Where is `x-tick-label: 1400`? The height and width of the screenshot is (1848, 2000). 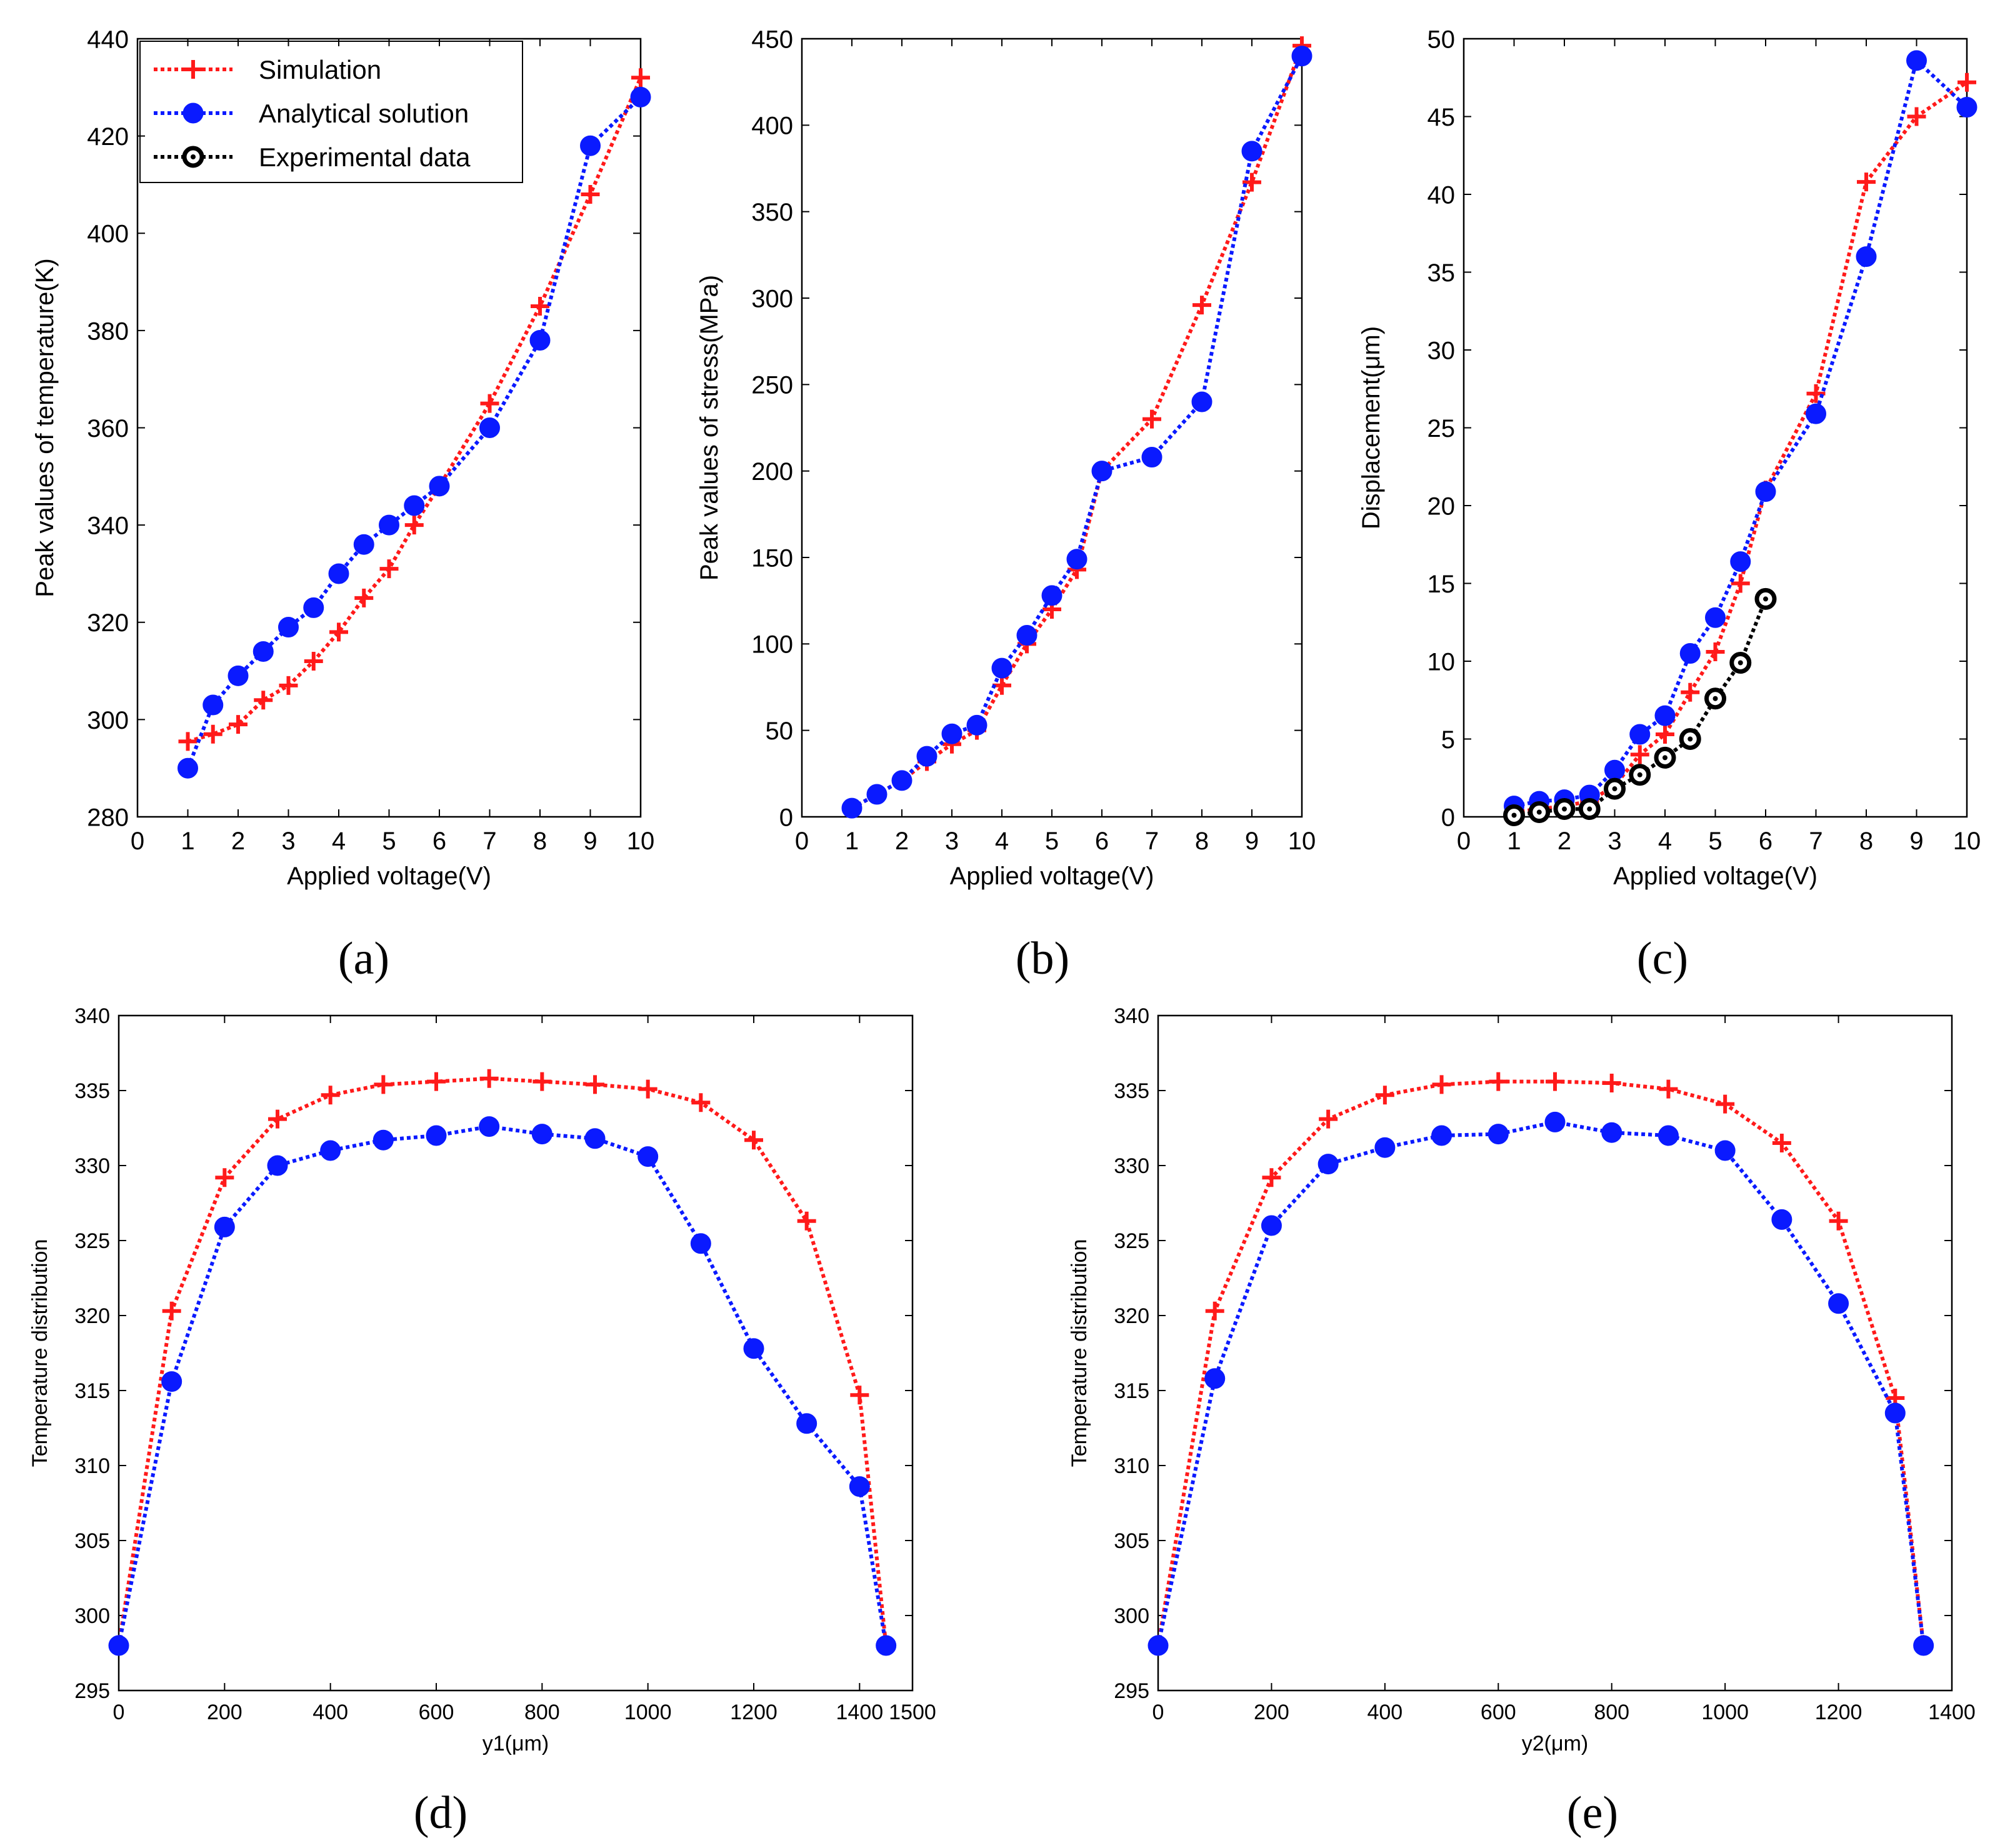
x-tick-label: 1400 is located at coordinates (1952, 1712).